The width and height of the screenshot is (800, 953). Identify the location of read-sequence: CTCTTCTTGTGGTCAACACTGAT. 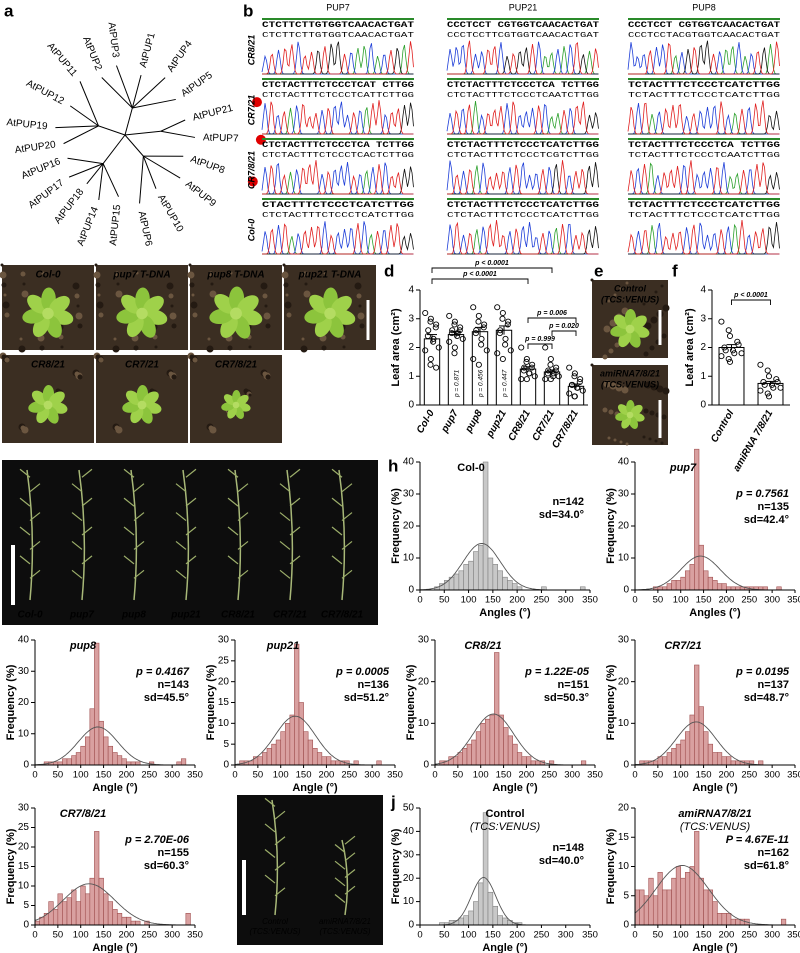
(338, 36).